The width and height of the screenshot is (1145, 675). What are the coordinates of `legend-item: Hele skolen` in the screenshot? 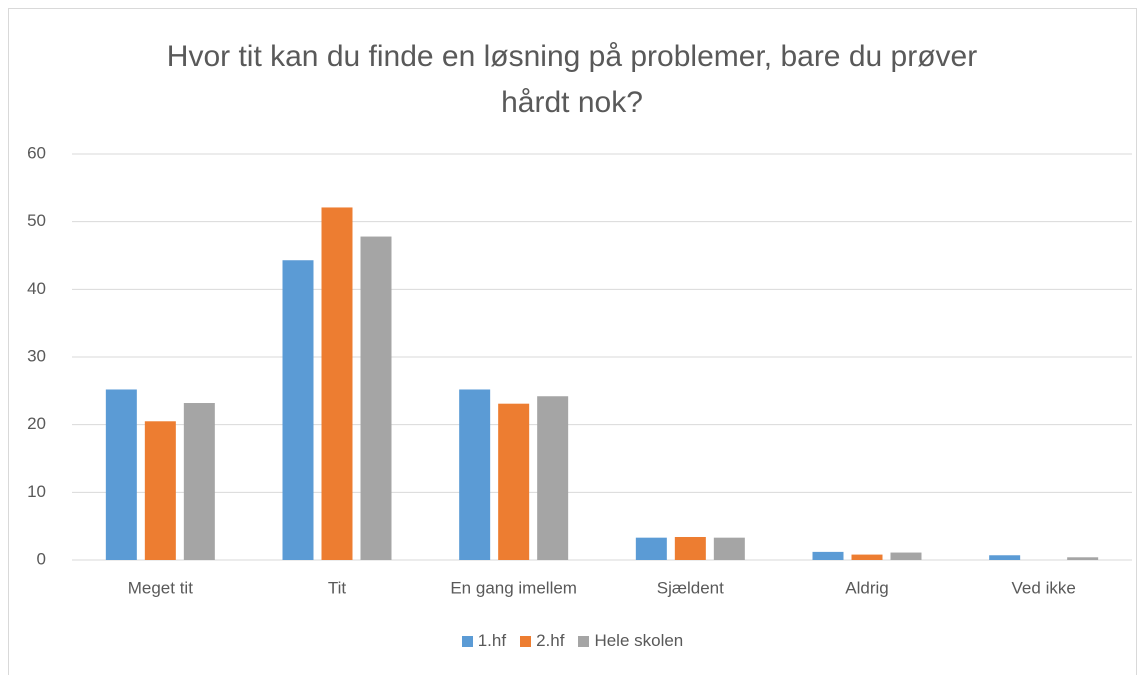 It's located at (630, 641).